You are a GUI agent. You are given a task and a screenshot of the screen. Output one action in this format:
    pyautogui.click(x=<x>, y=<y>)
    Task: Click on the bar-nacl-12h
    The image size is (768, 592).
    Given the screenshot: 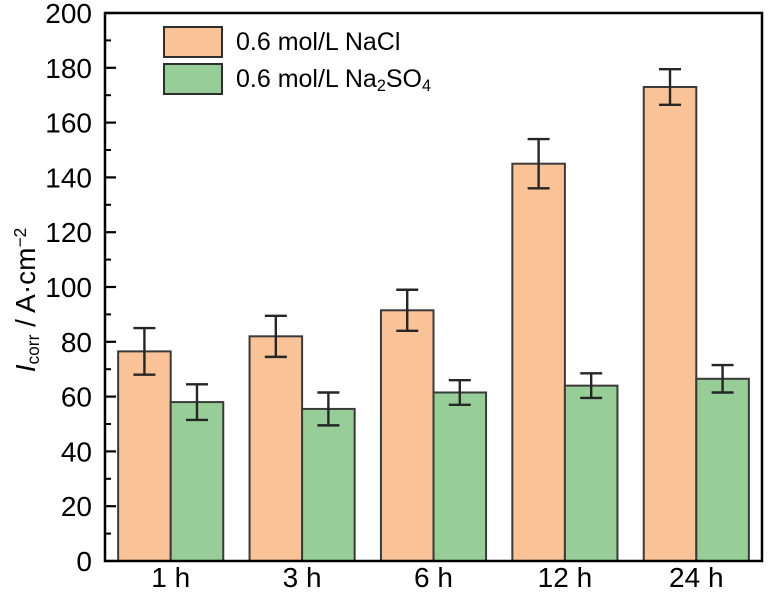 What is the action you would take?
    pyautogui.click(x=538, y=362)
    